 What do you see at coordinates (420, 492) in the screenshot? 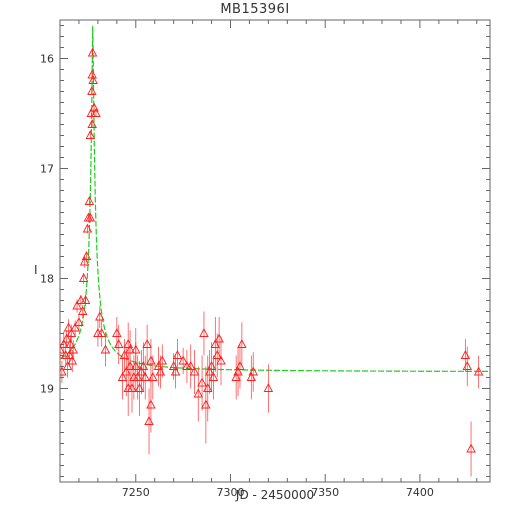
I see `x-tick-label: 7400` at bounding box center [420, 492].